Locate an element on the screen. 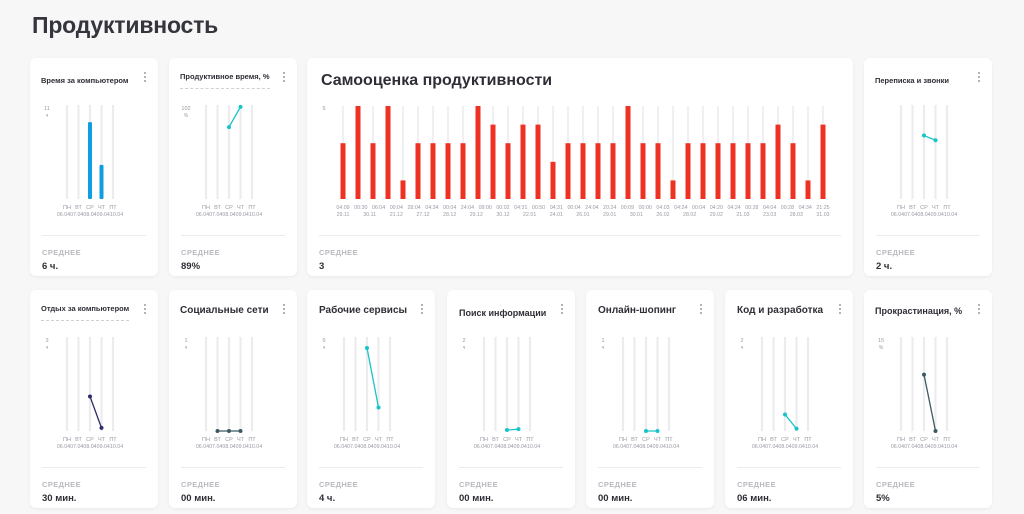  y-max-label: 3 is located at coordinates (46, 341).